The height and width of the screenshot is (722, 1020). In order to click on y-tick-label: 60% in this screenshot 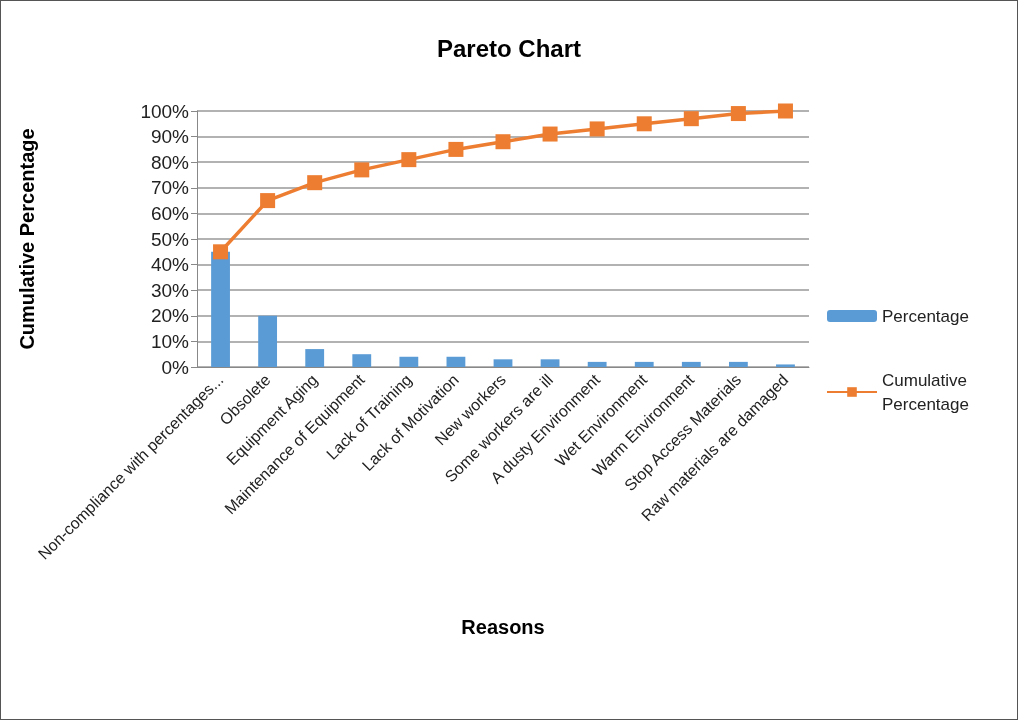, I will do `click(170, 213)`.